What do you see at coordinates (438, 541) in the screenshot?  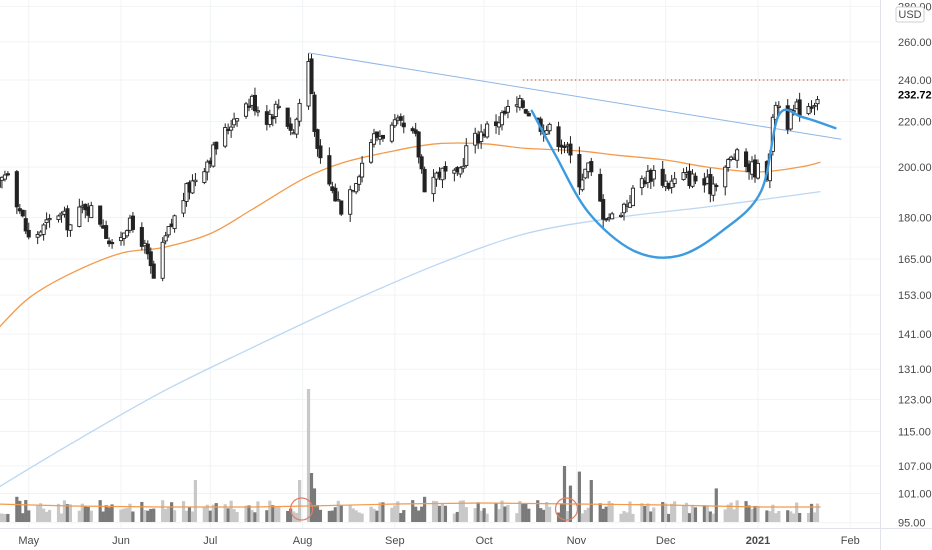 I see `time-axis: May Jun Jul Aug Sep Oct Nov Dec 2021 Feb` at bounding box center [438, 541].